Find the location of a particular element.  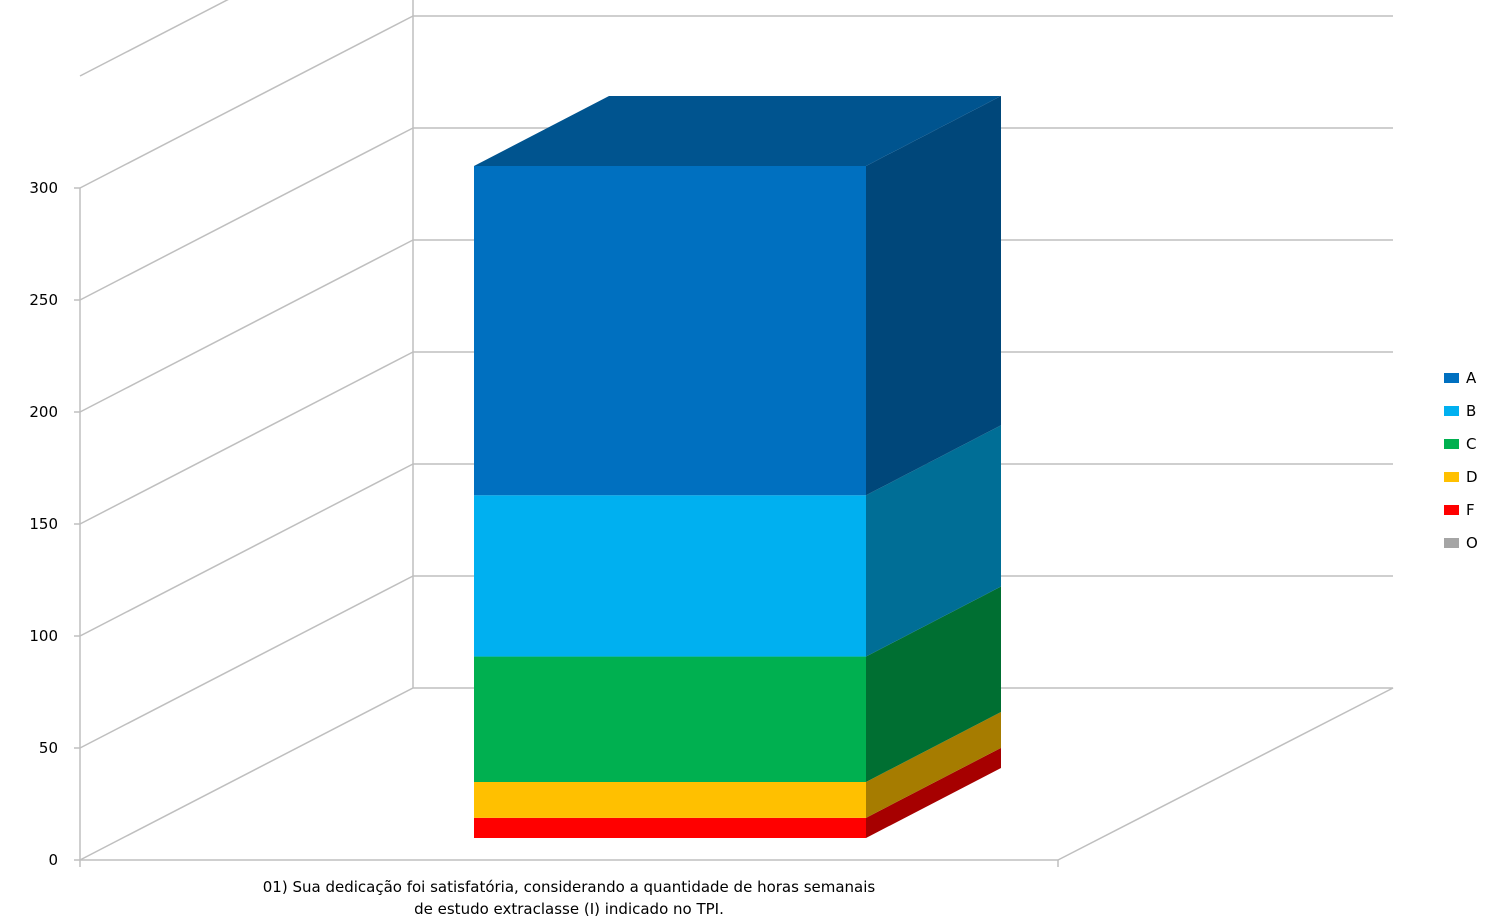

bar-segment-d-side is located at coordinates (933, 765).